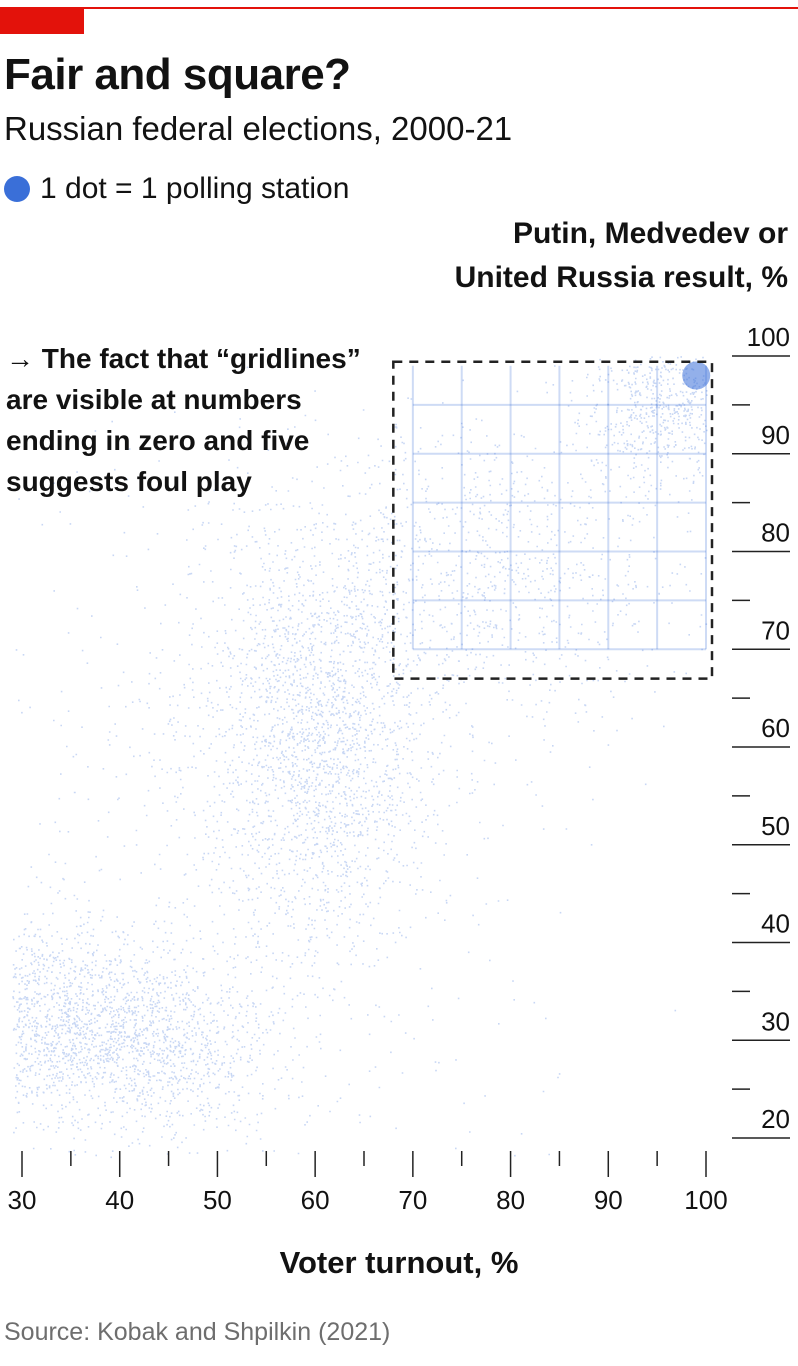 The width and height of the screenshot is (798, 1366). Describe the element at coordinates (195, 188) in the screenshot. I see `legend-label: 1 dot = 1 polling station` at that location.